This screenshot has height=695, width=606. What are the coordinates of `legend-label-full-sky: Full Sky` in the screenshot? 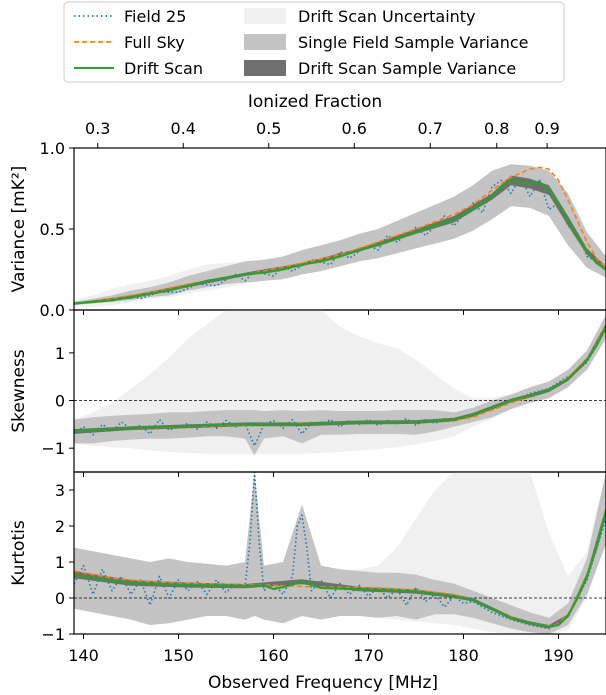 It's located at (154, 42).